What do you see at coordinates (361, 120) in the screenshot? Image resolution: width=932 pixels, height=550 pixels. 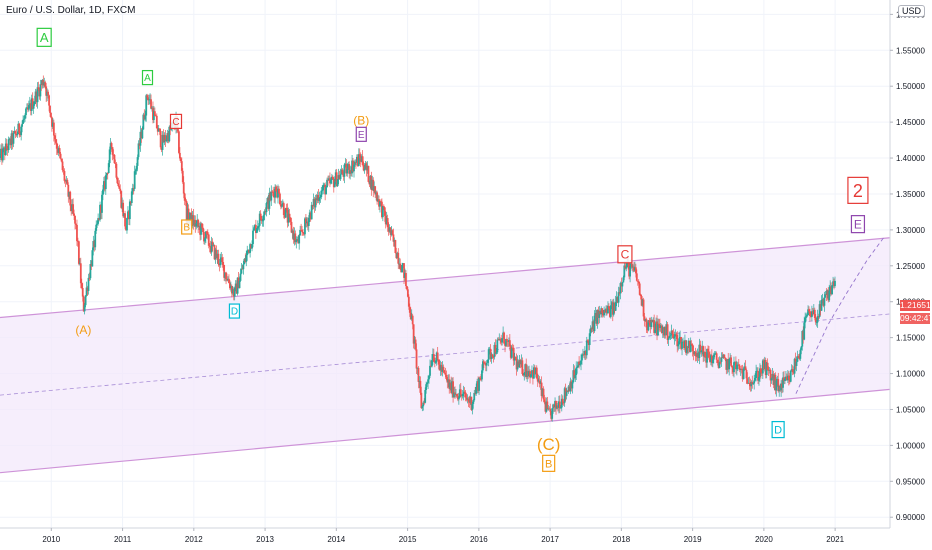 I see `wave-label: (B)` at bounding box center [361, 120].